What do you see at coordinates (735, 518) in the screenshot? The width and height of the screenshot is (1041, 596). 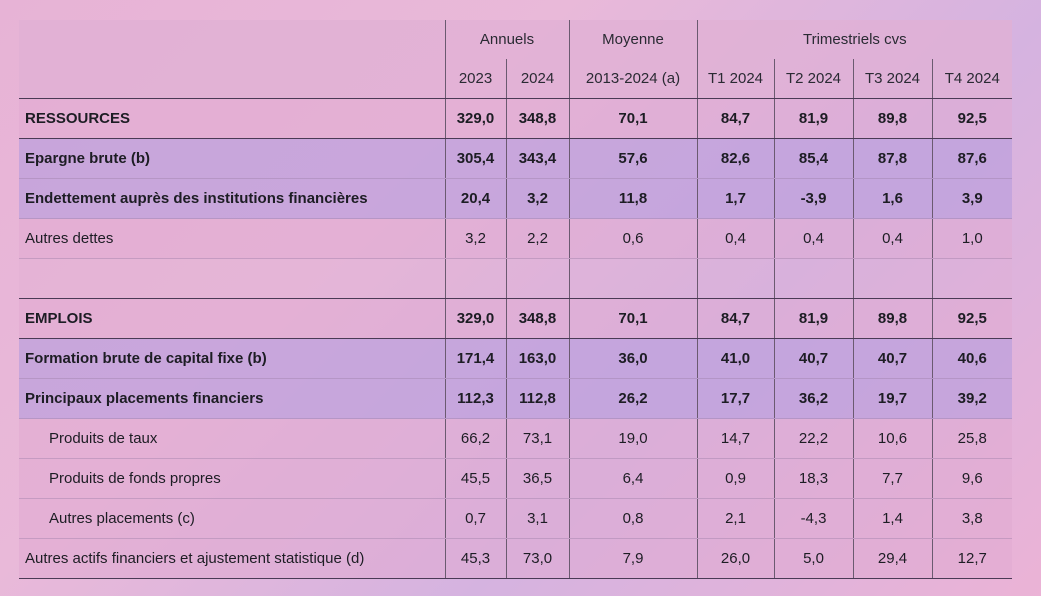 I see `cell-t1: 2,1` at bounding box center [735, 518].